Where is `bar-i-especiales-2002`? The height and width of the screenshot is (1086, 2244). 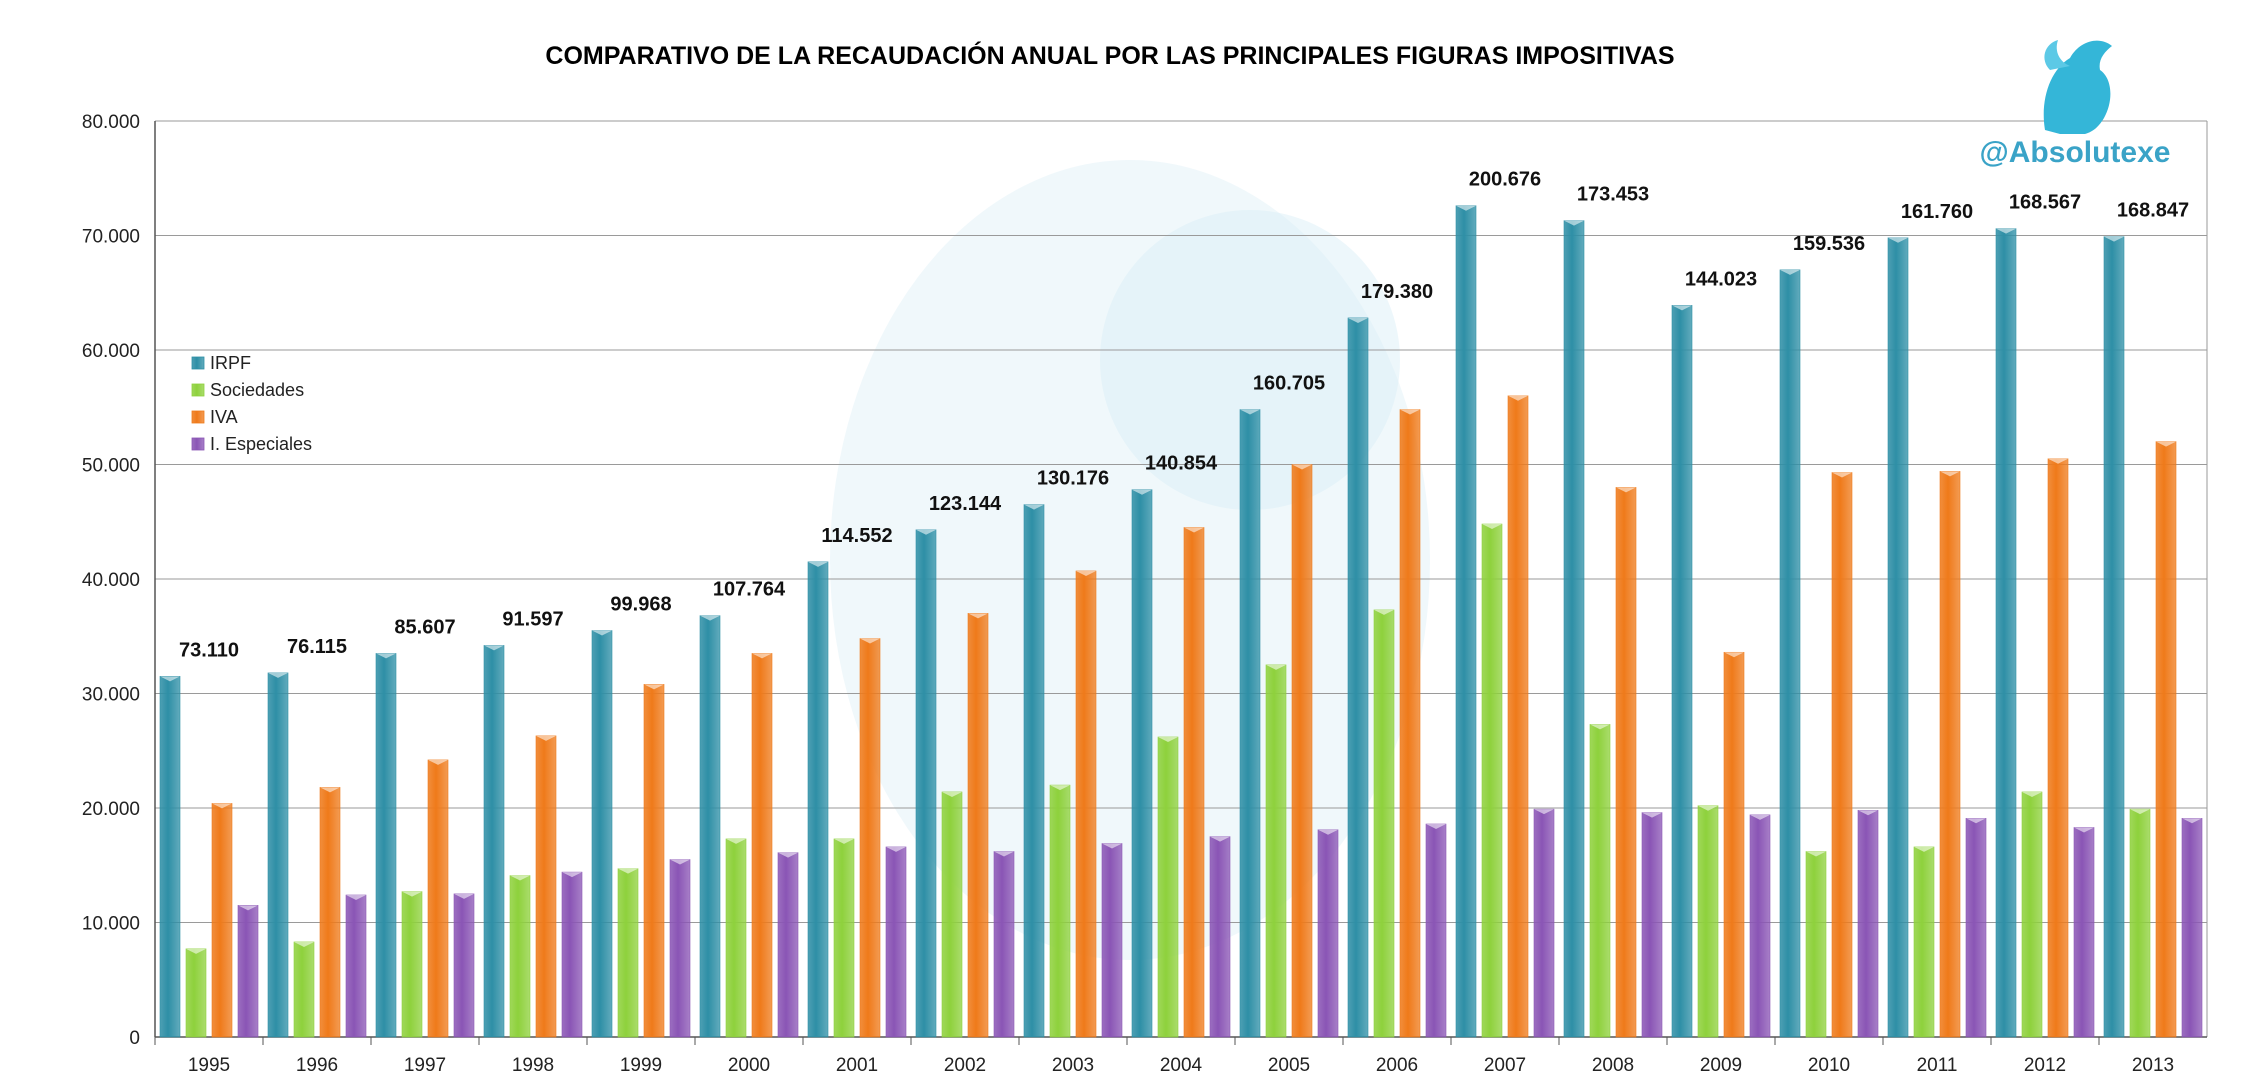 bar-i-especiales-2002 is located at coordinates (1004, 944).